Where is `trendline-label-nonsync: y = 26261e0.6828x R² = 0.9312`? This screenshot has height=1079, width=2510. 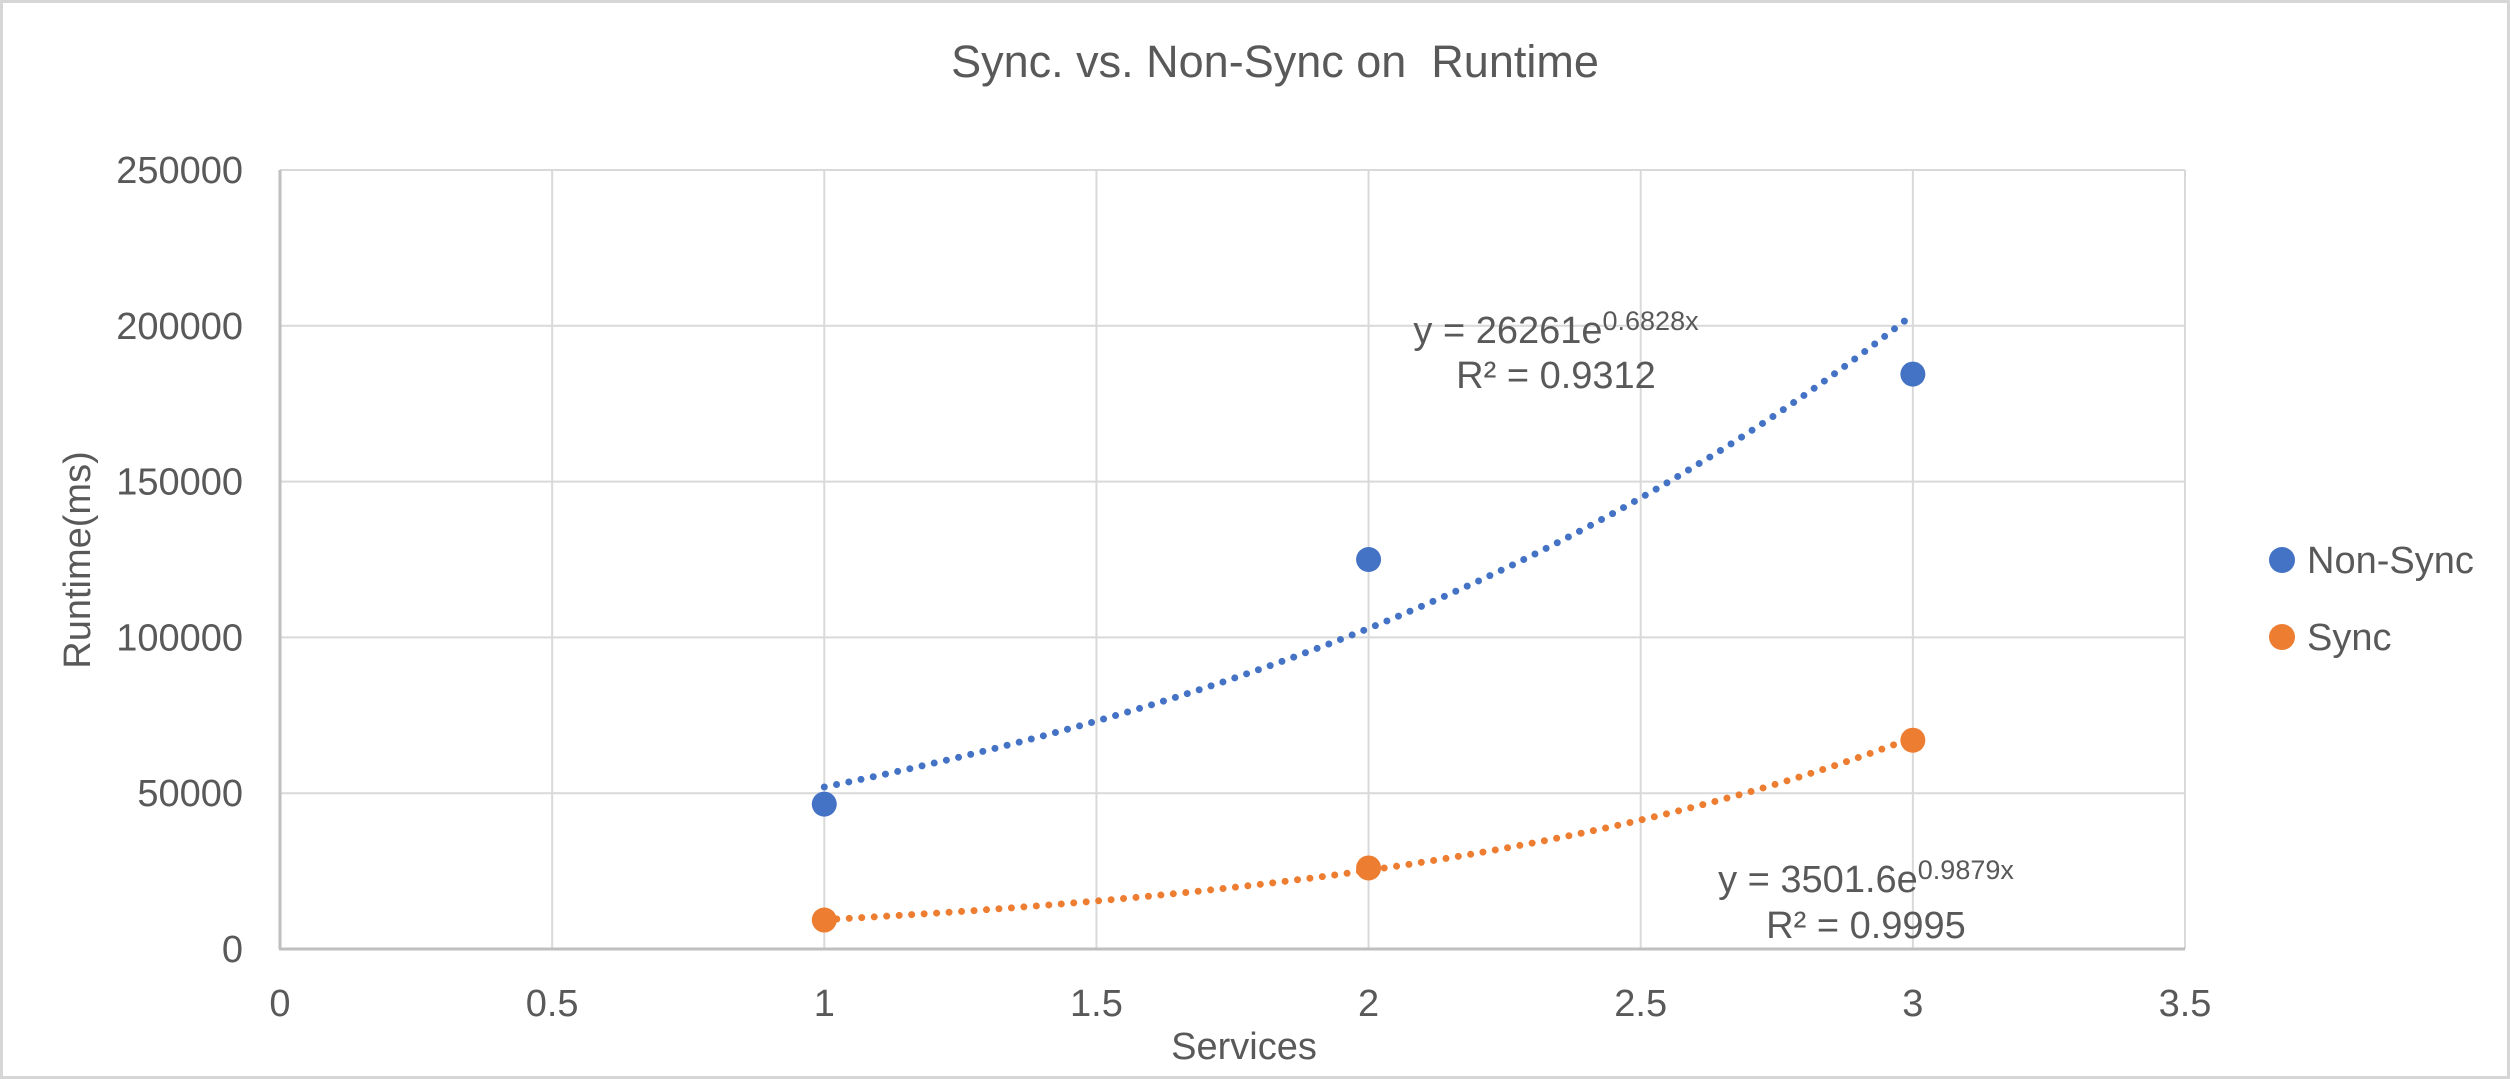 trendline-label-nonsync: y = 26261e0.6828x R² = 0.9312 is located at coordinates (1556, 351).